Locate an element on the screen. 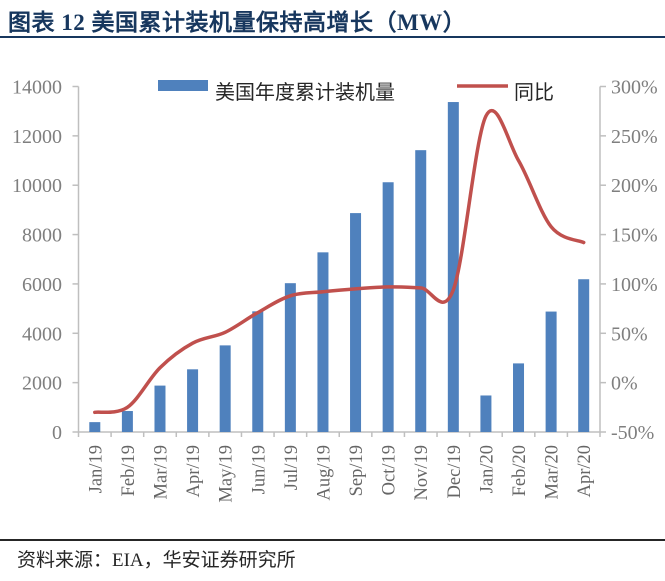  legend-bar-swatch is located at coordinates (183, 85).